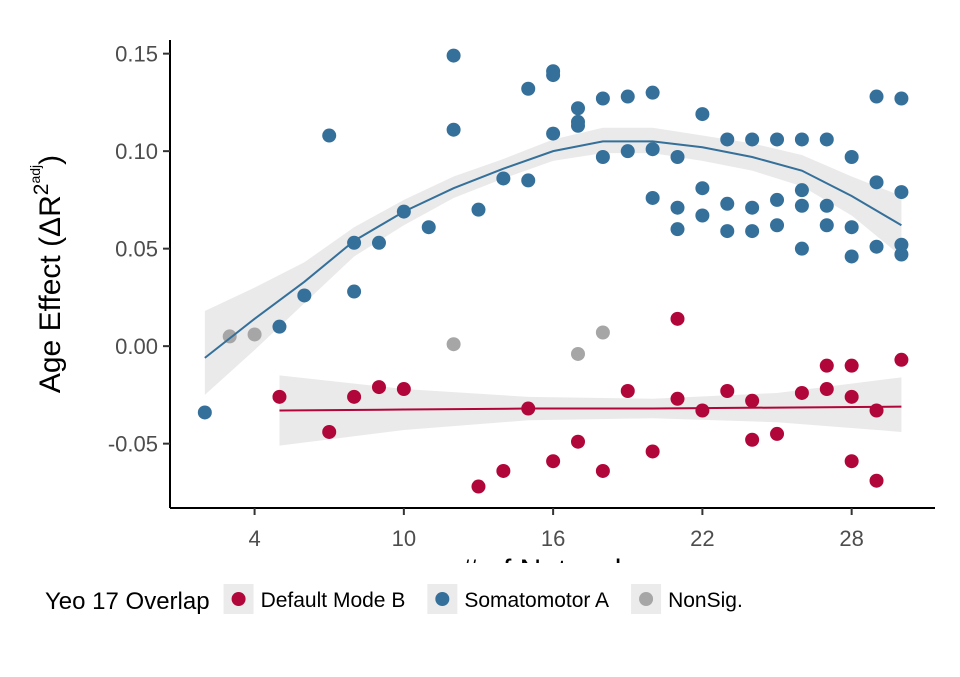  I want to click on confidence-band, so click(590, 410).